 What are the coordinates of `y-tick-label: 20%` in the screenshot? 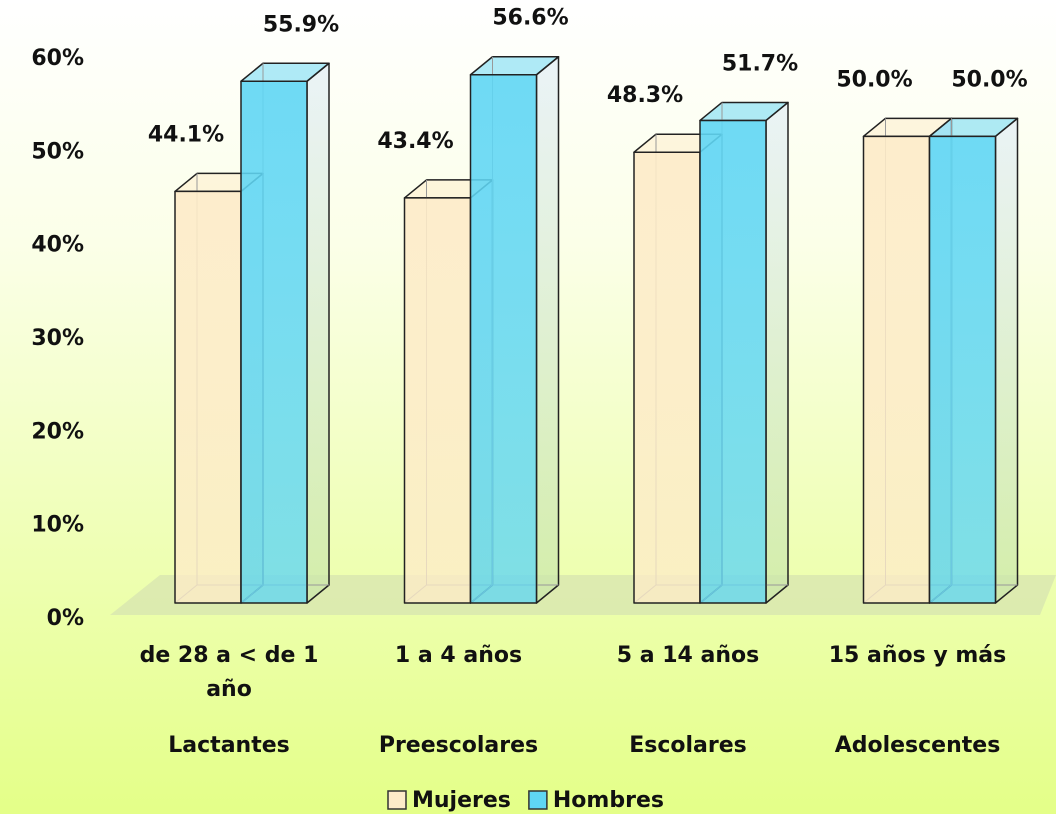 It's located at (57, 431).